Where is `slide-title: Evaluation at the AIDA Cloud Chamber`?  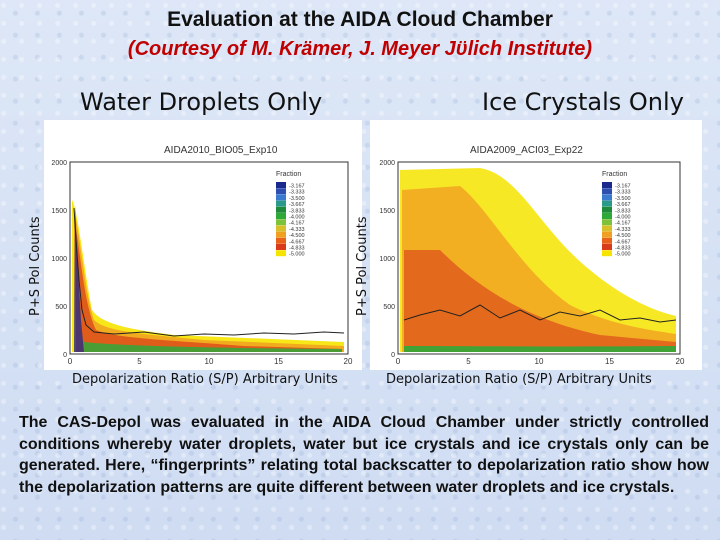 slide-title: Evaluation at the AIDA Cloud Chamber is located at coordinates (360, 19).